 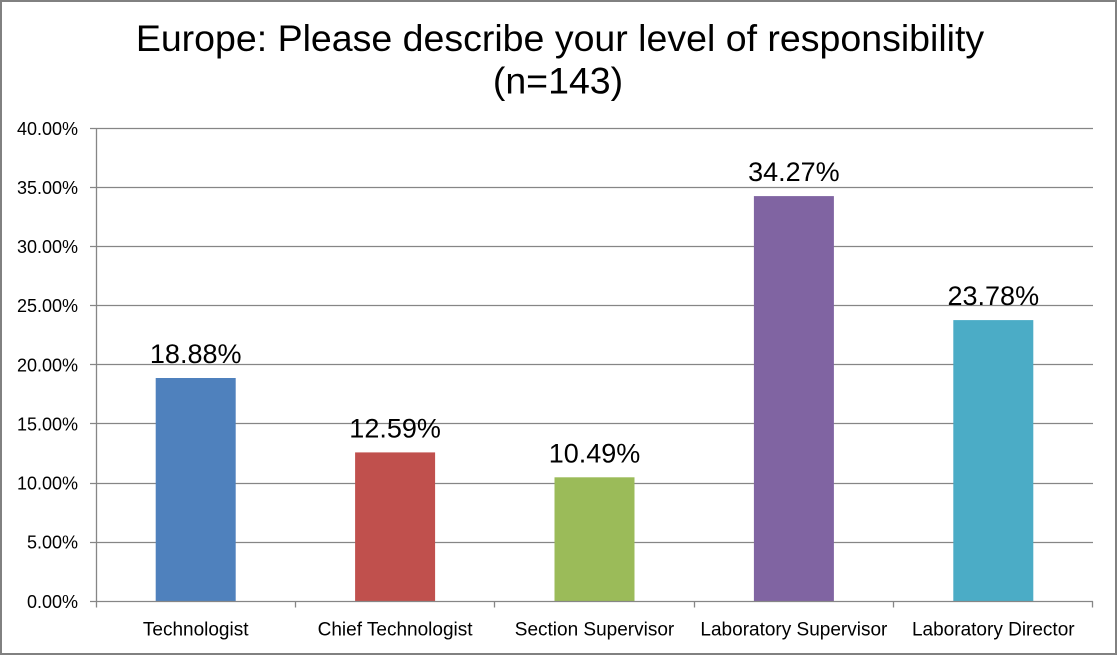 What do you see at coordinates (47, 247) in the screenshot?
I see `svg-text: 30.00%` at bounding box center [47, 247].